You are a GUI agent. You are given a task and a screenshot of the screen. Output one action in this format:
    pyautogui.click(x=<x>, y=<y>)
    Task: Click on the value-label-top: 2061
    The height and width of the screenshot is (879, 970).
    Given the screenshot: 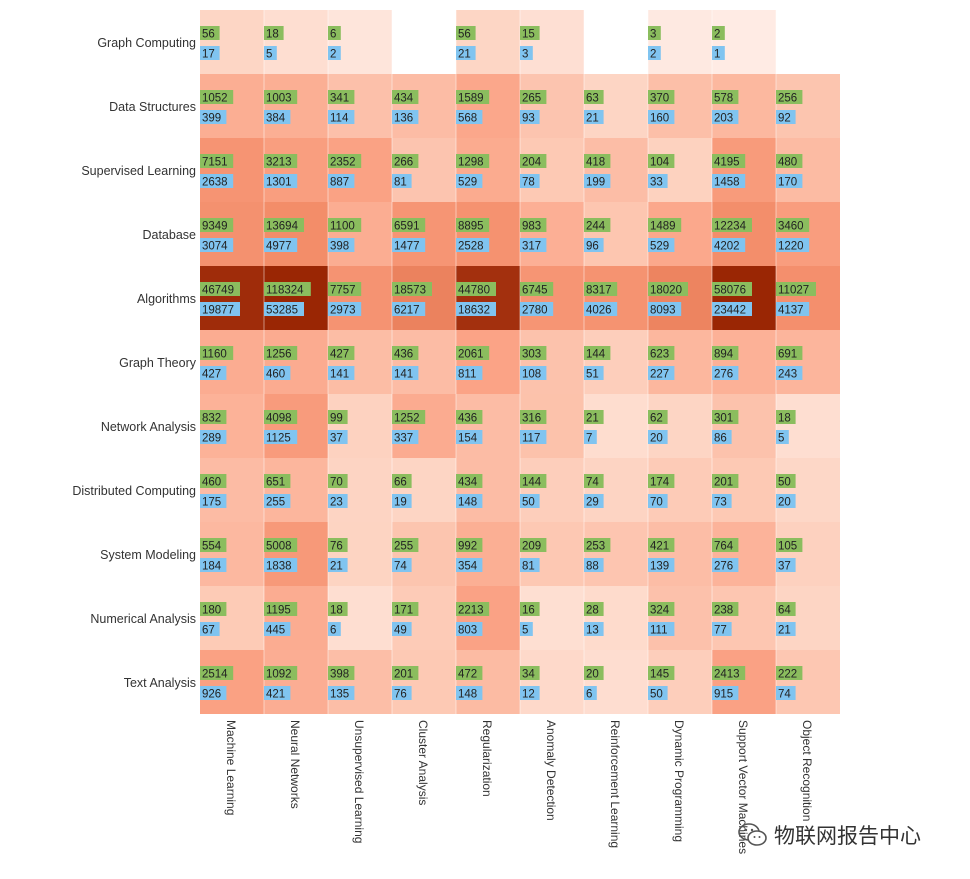 What is the action you would take?
    pyautogui.click(x=471, y=355)
    